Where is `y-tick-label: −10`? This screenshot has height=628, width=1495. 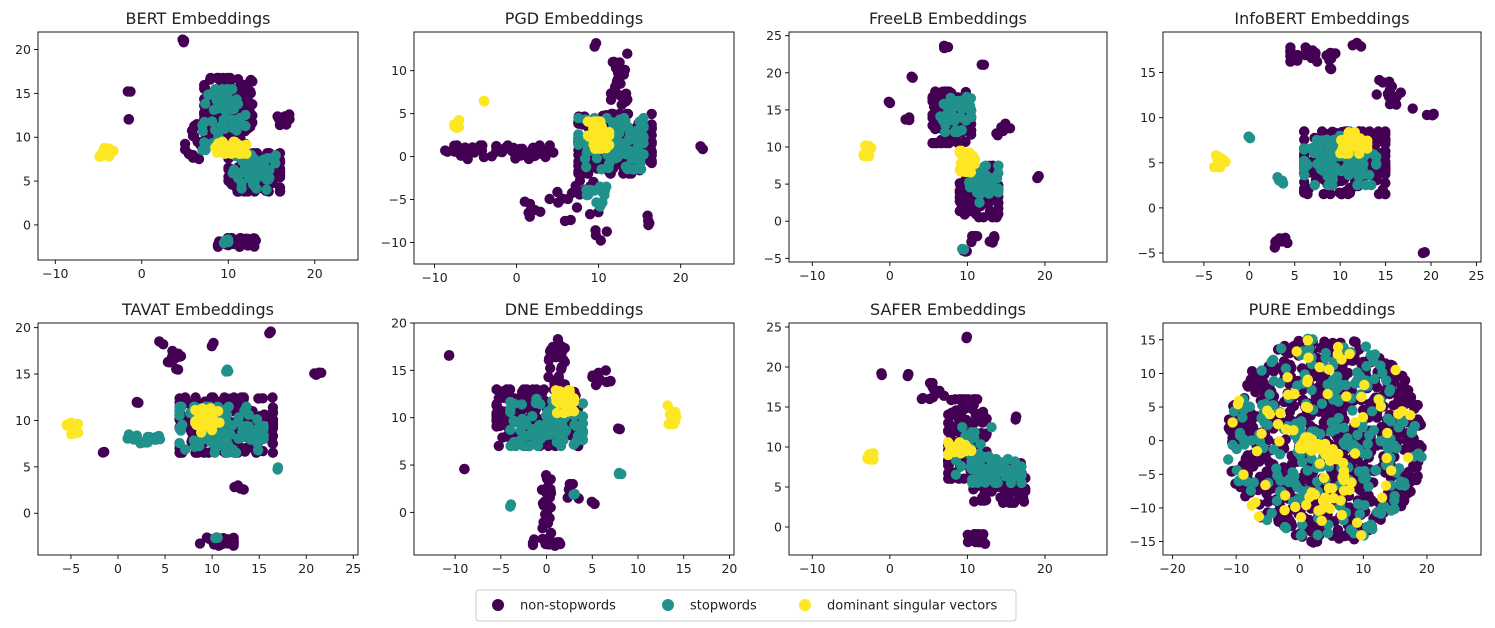
y-tick-label: −10 is located at coordinates (394, 242).